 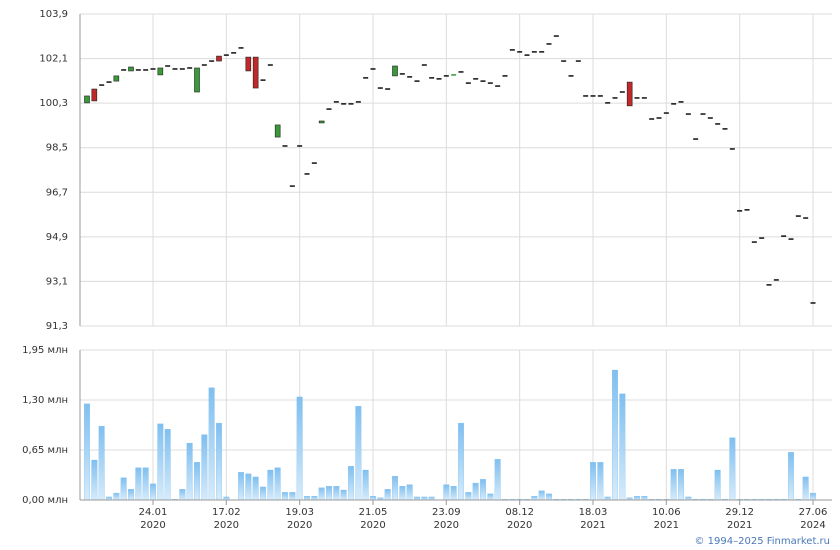 I want to click on y-tick-label: 1,95 млн, so click(x=45, y=350).